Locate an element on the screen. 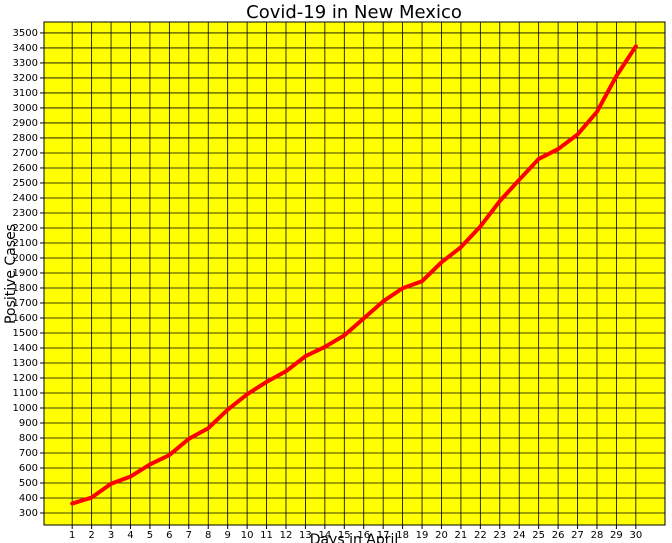 This screenshot has width=672, height=543. y-tick-label: 1600 is located at coordinates (25, 318).